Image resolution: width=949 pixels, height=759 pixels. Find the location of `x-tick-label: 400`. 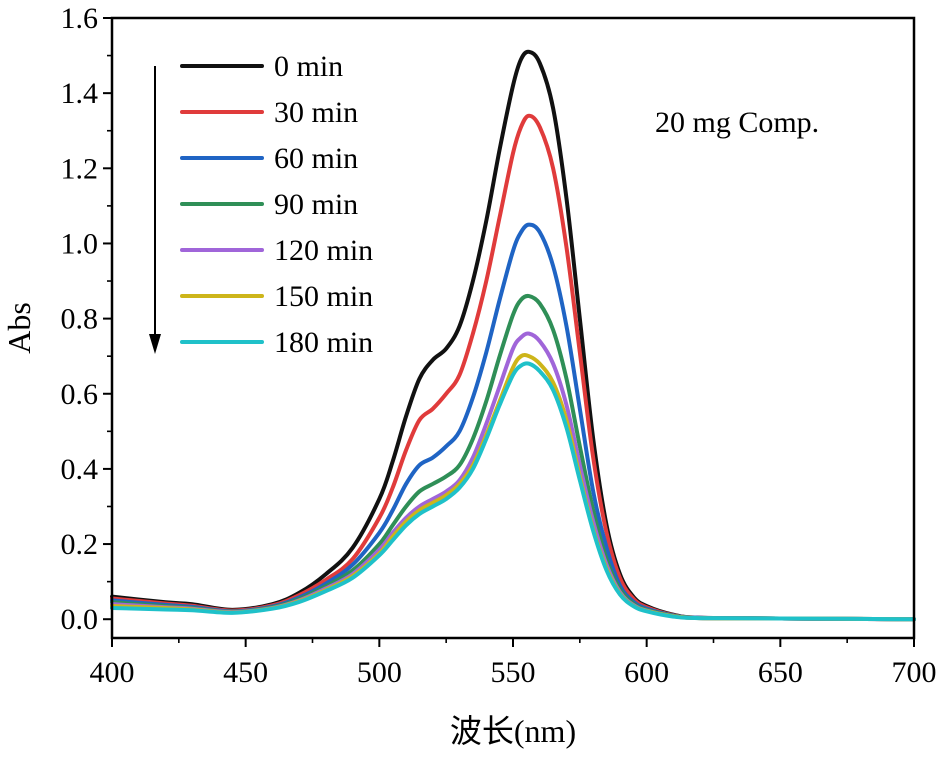

x-tick-label: 400 is located at coordinates (112, 672).